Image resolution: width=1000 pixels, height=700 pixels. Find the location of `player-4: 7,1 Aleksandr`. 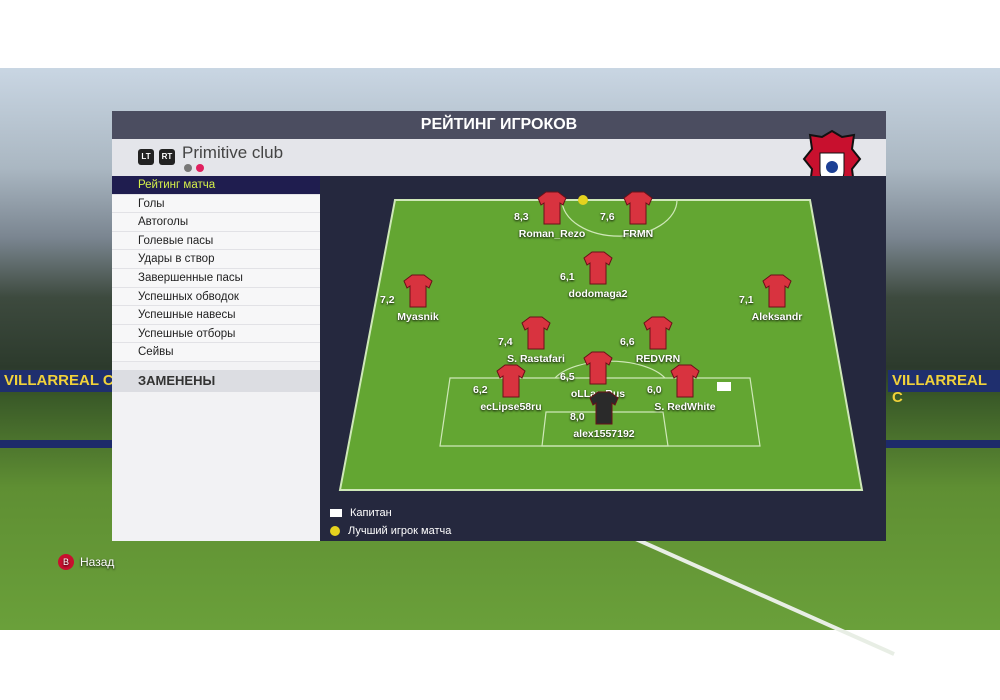

player-4: 7,1 Aleksandr is located at coordinates (777, 298).